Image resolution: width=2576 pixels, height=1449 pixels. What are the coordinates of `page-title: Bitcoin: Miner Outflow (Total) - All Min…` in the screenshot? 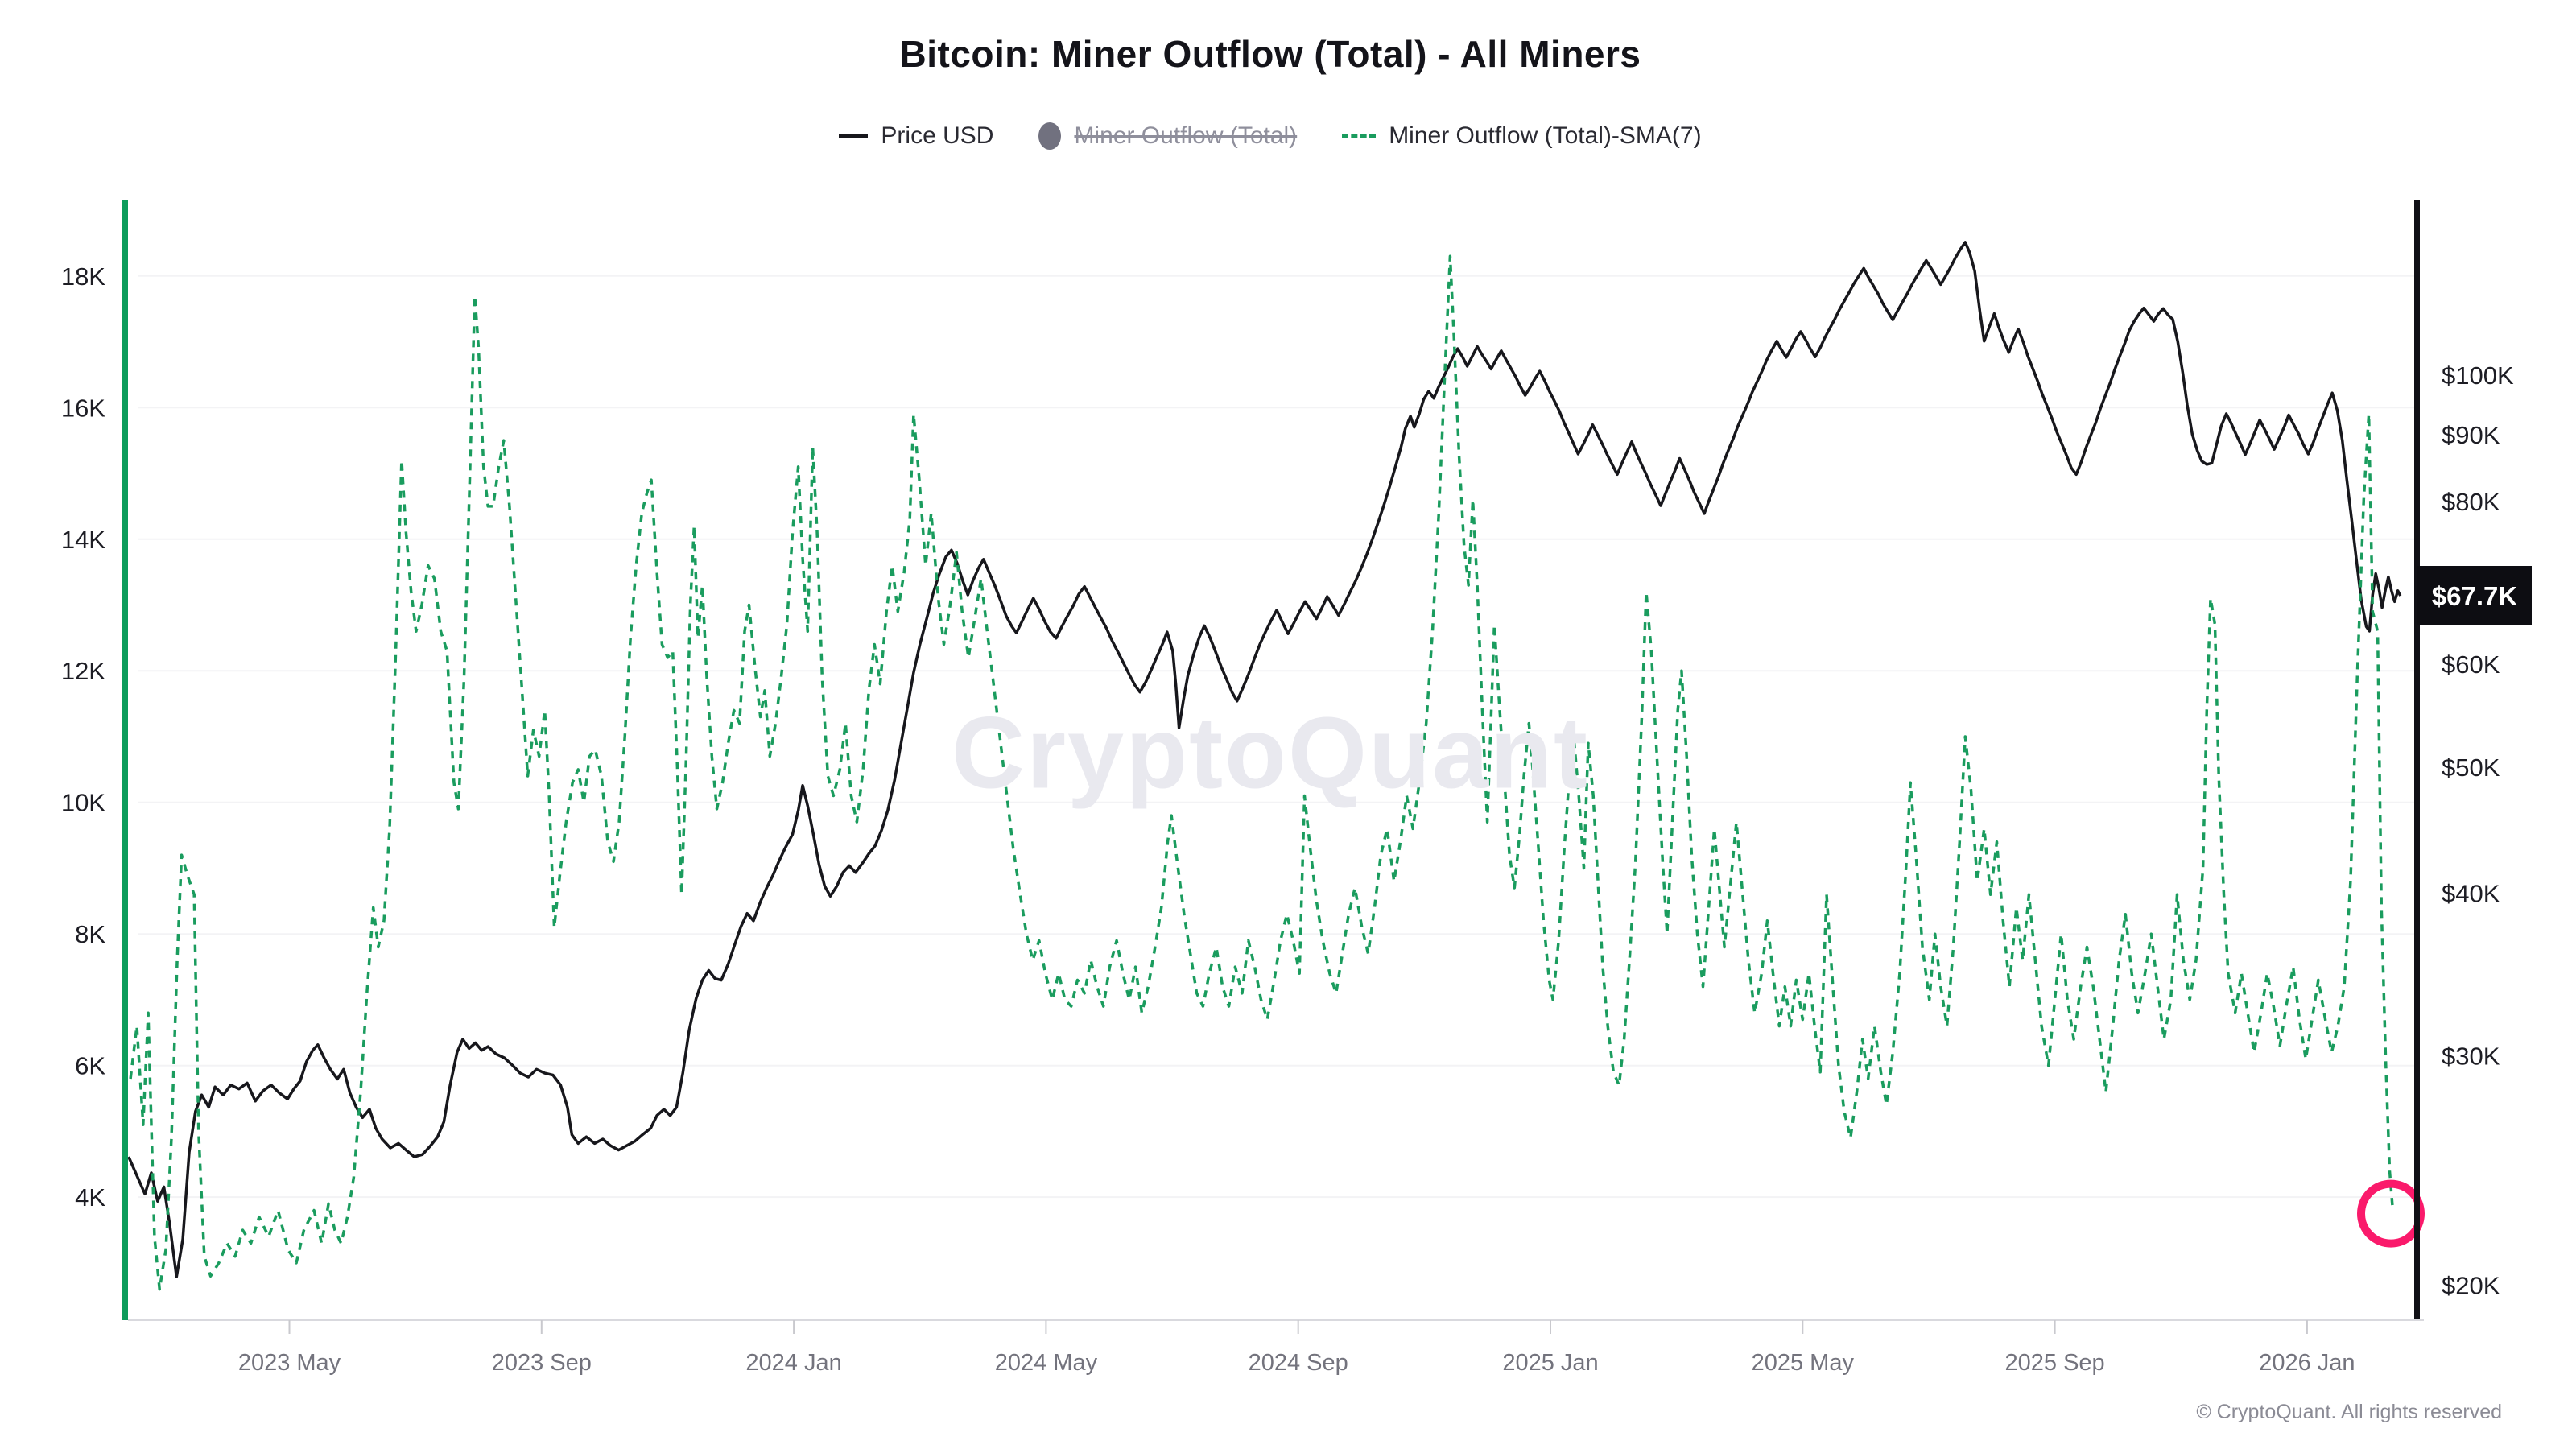 It's located at (1270, 54).